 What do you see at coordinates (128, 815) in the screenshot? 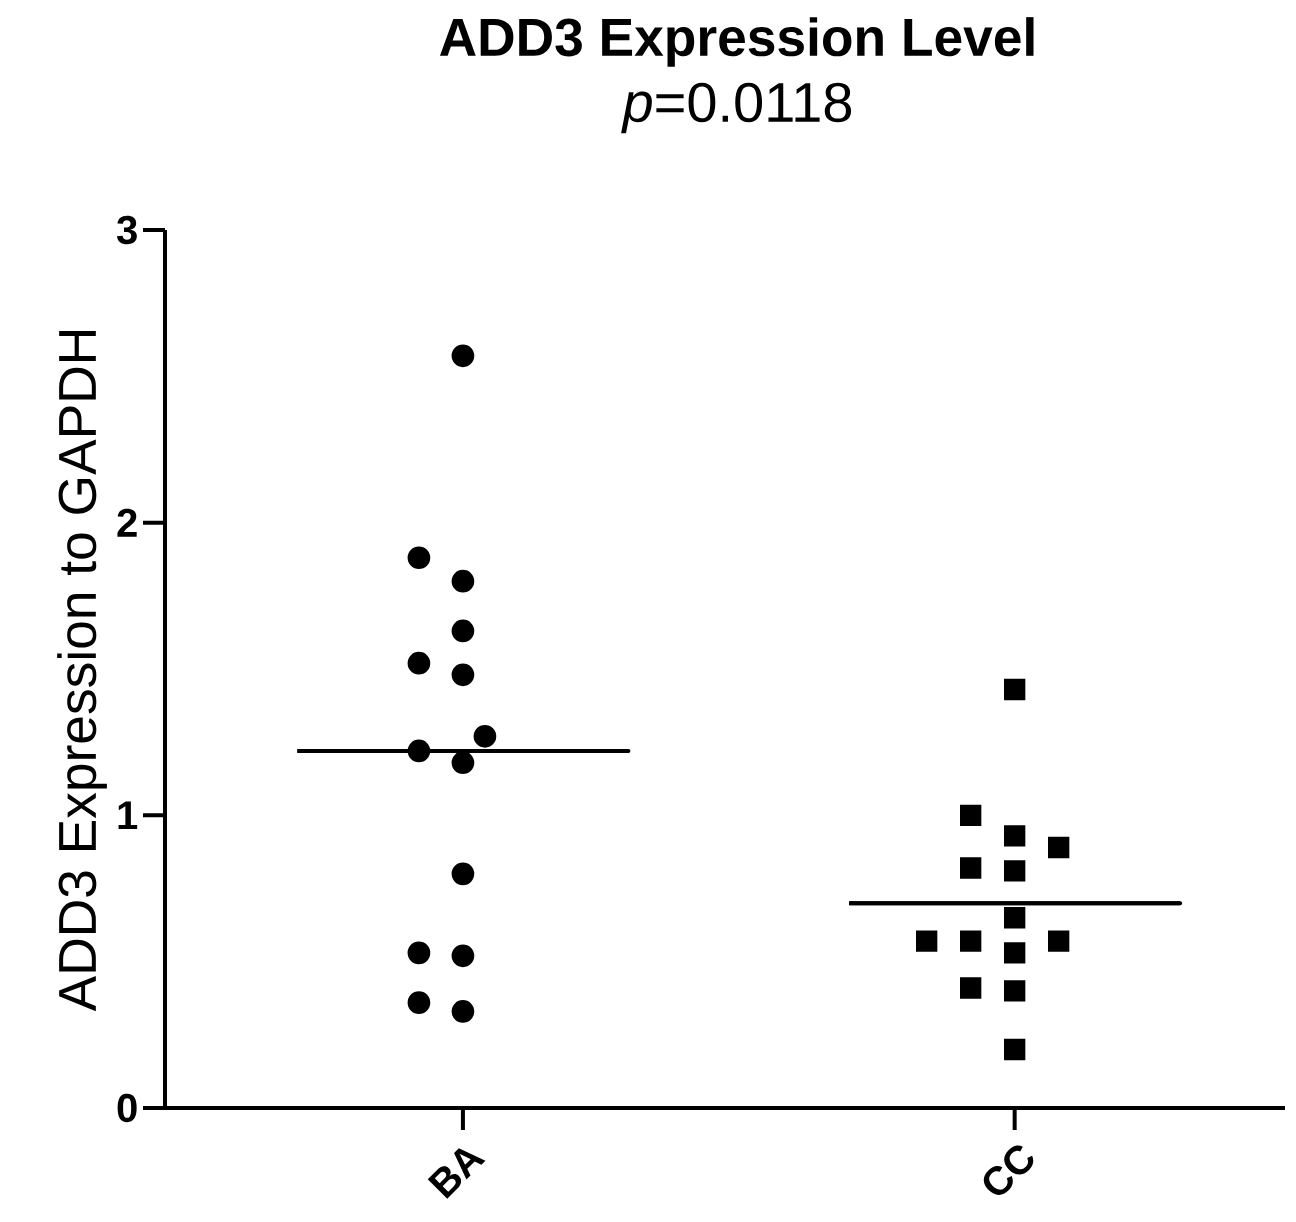
I see `y-tick-label: 1` at bounding box center [128, 815].